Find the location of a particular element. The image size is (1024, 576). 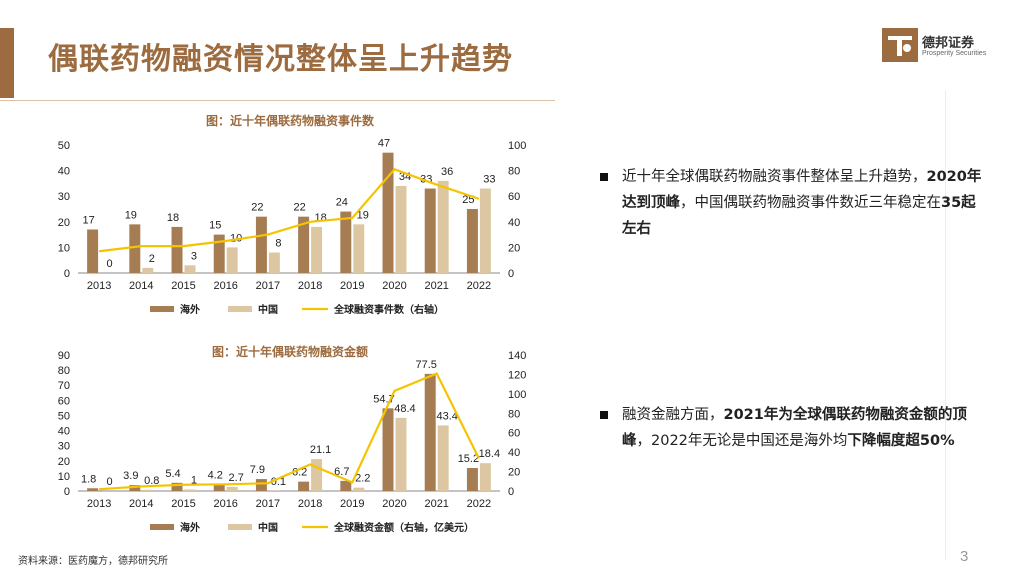

data-label-overseas-2020: 47 is located at coordinates (384, 144).